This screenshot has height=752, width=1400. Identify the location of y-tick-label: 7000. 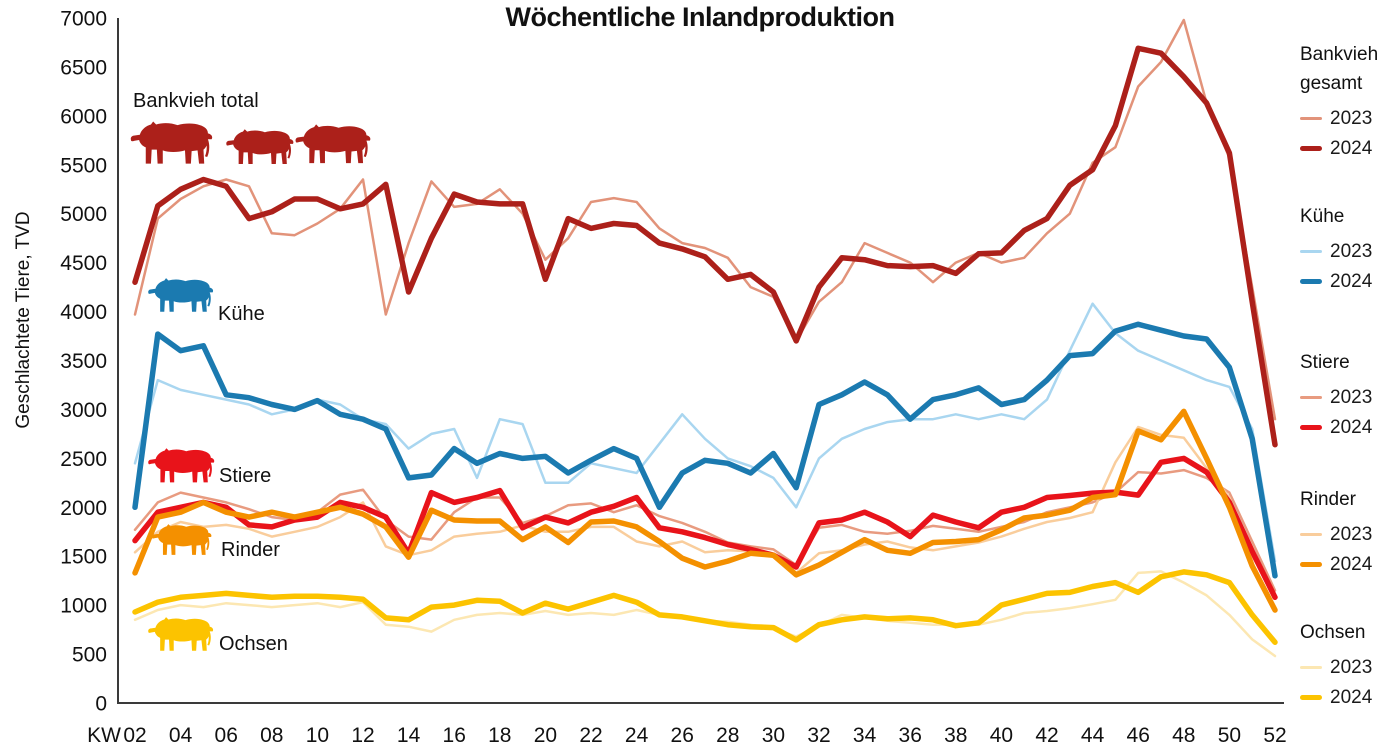
(83, 19).